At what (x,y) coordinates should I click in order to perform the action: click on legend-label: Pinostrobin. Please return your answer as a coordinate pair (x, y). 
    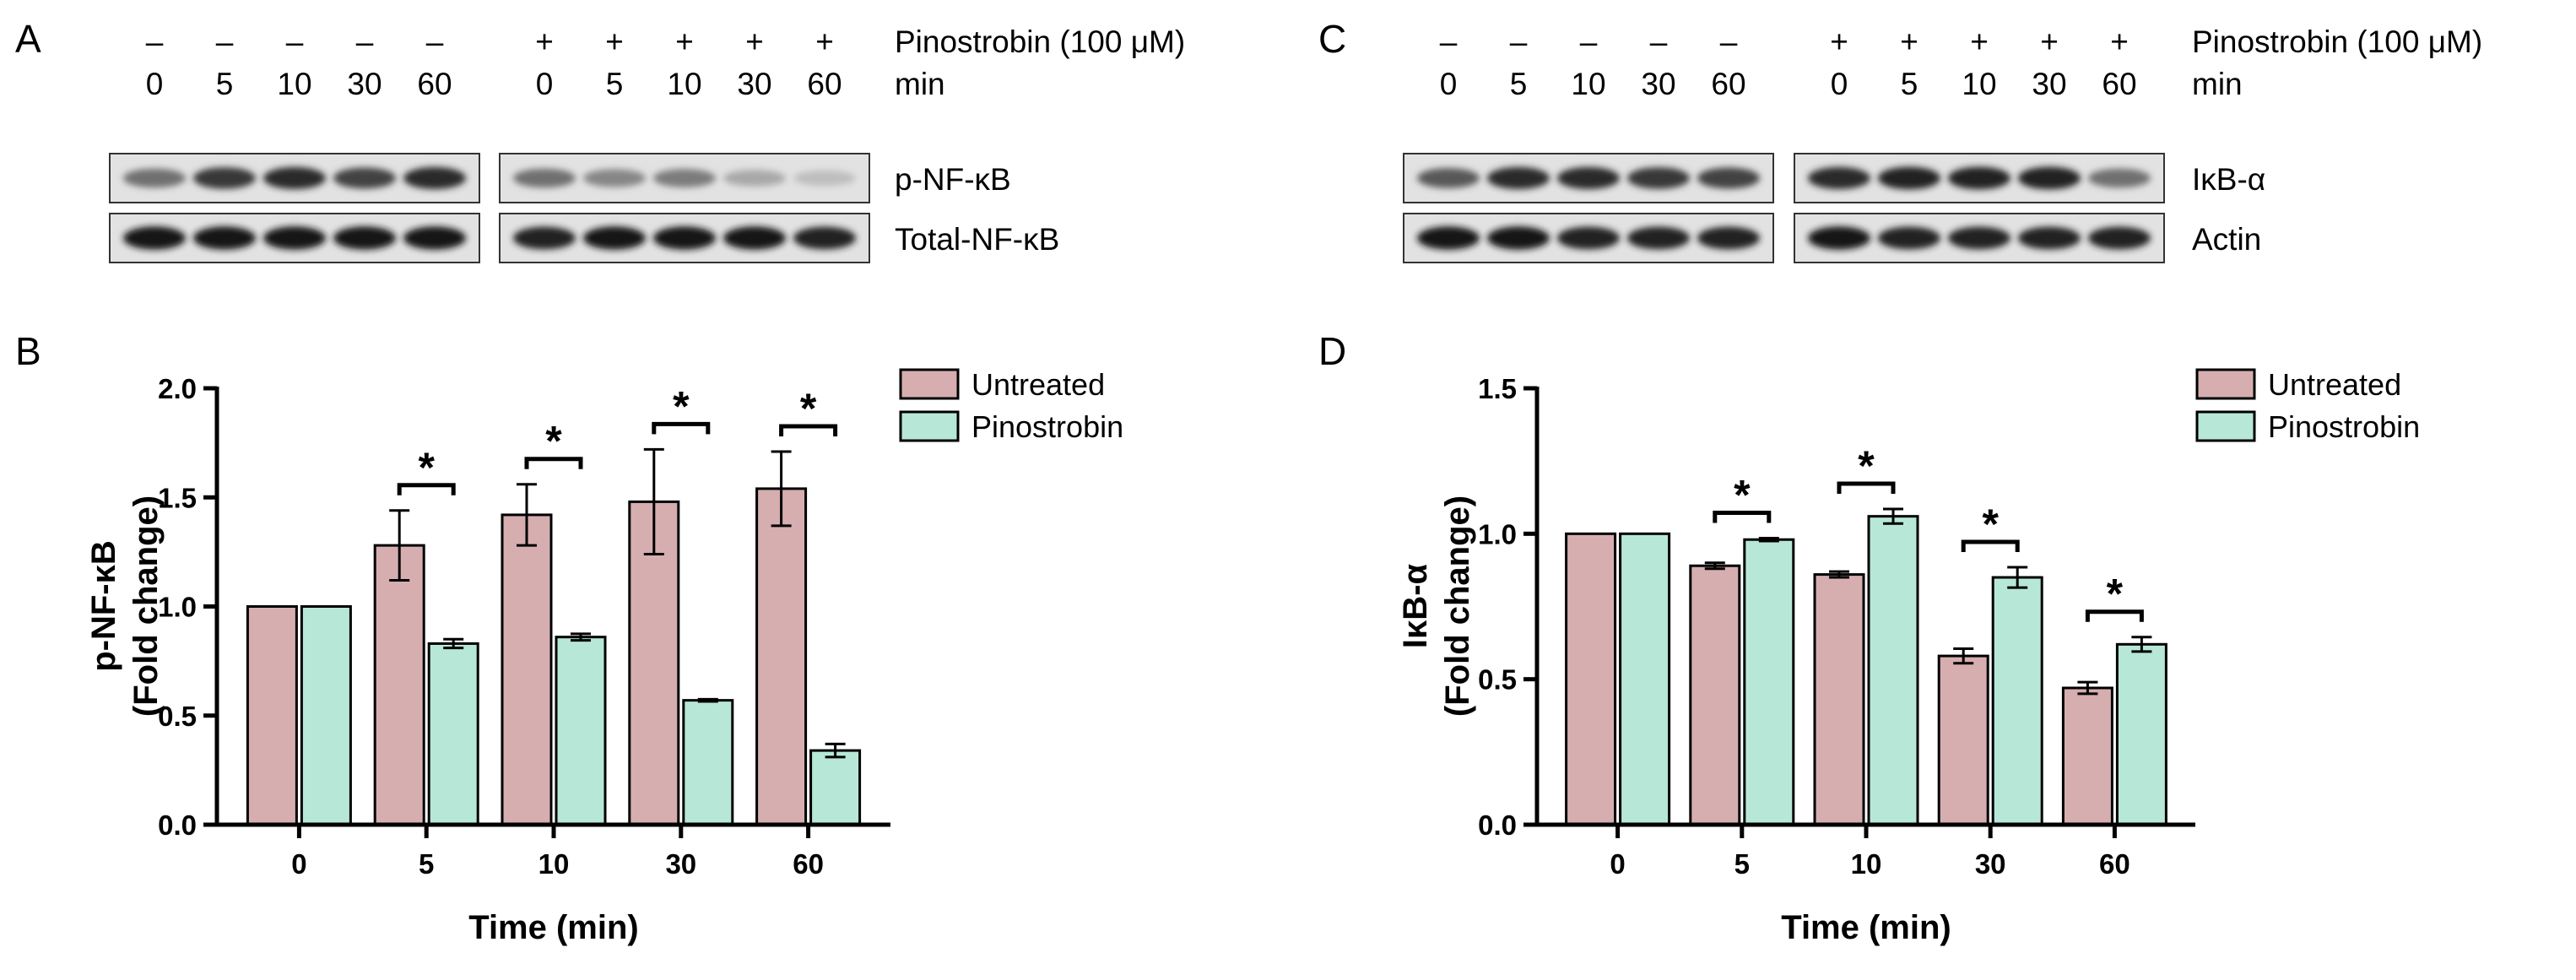
    Looking at the image, I should click on (1047, 427).